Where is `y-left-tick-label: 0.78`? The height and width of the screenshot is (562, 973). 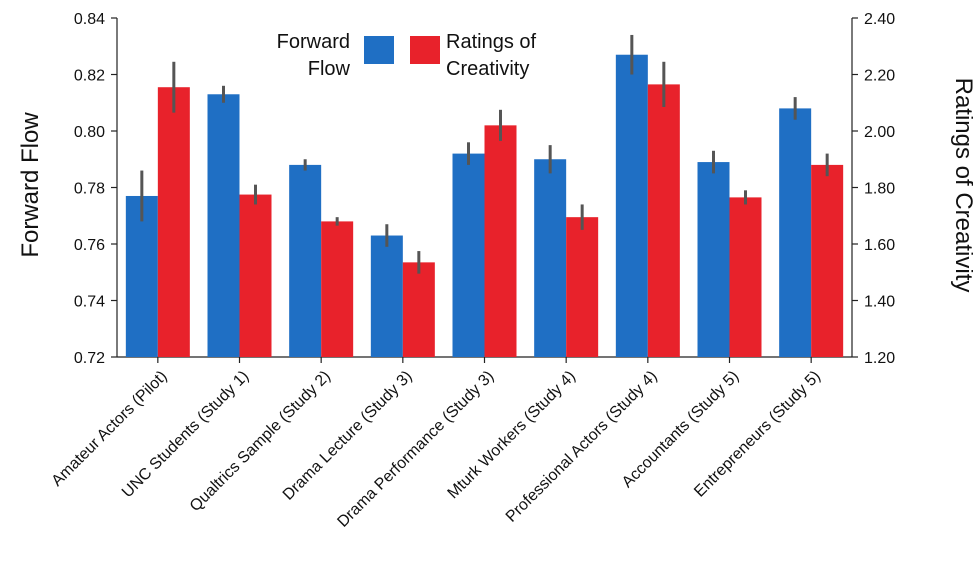 y-left-tick-label: 0.78 is located at coordinates (89, 189).